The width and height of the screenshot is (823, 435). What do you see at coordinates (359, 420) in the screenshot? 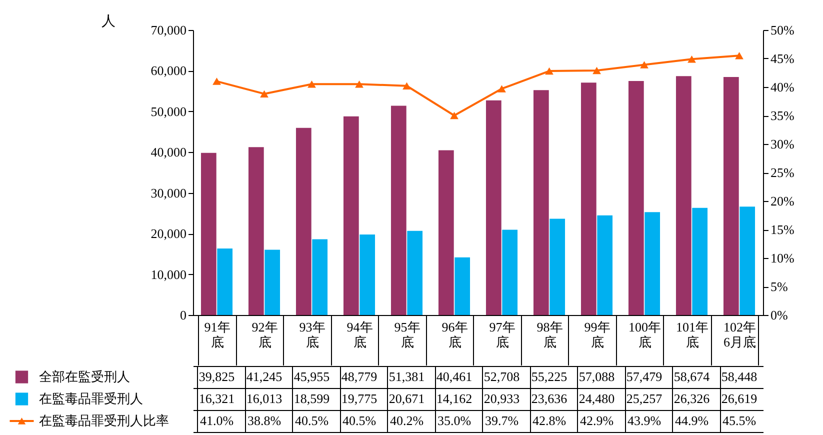
I see `data-label: 40.5%` at bounding box center [359, 420].